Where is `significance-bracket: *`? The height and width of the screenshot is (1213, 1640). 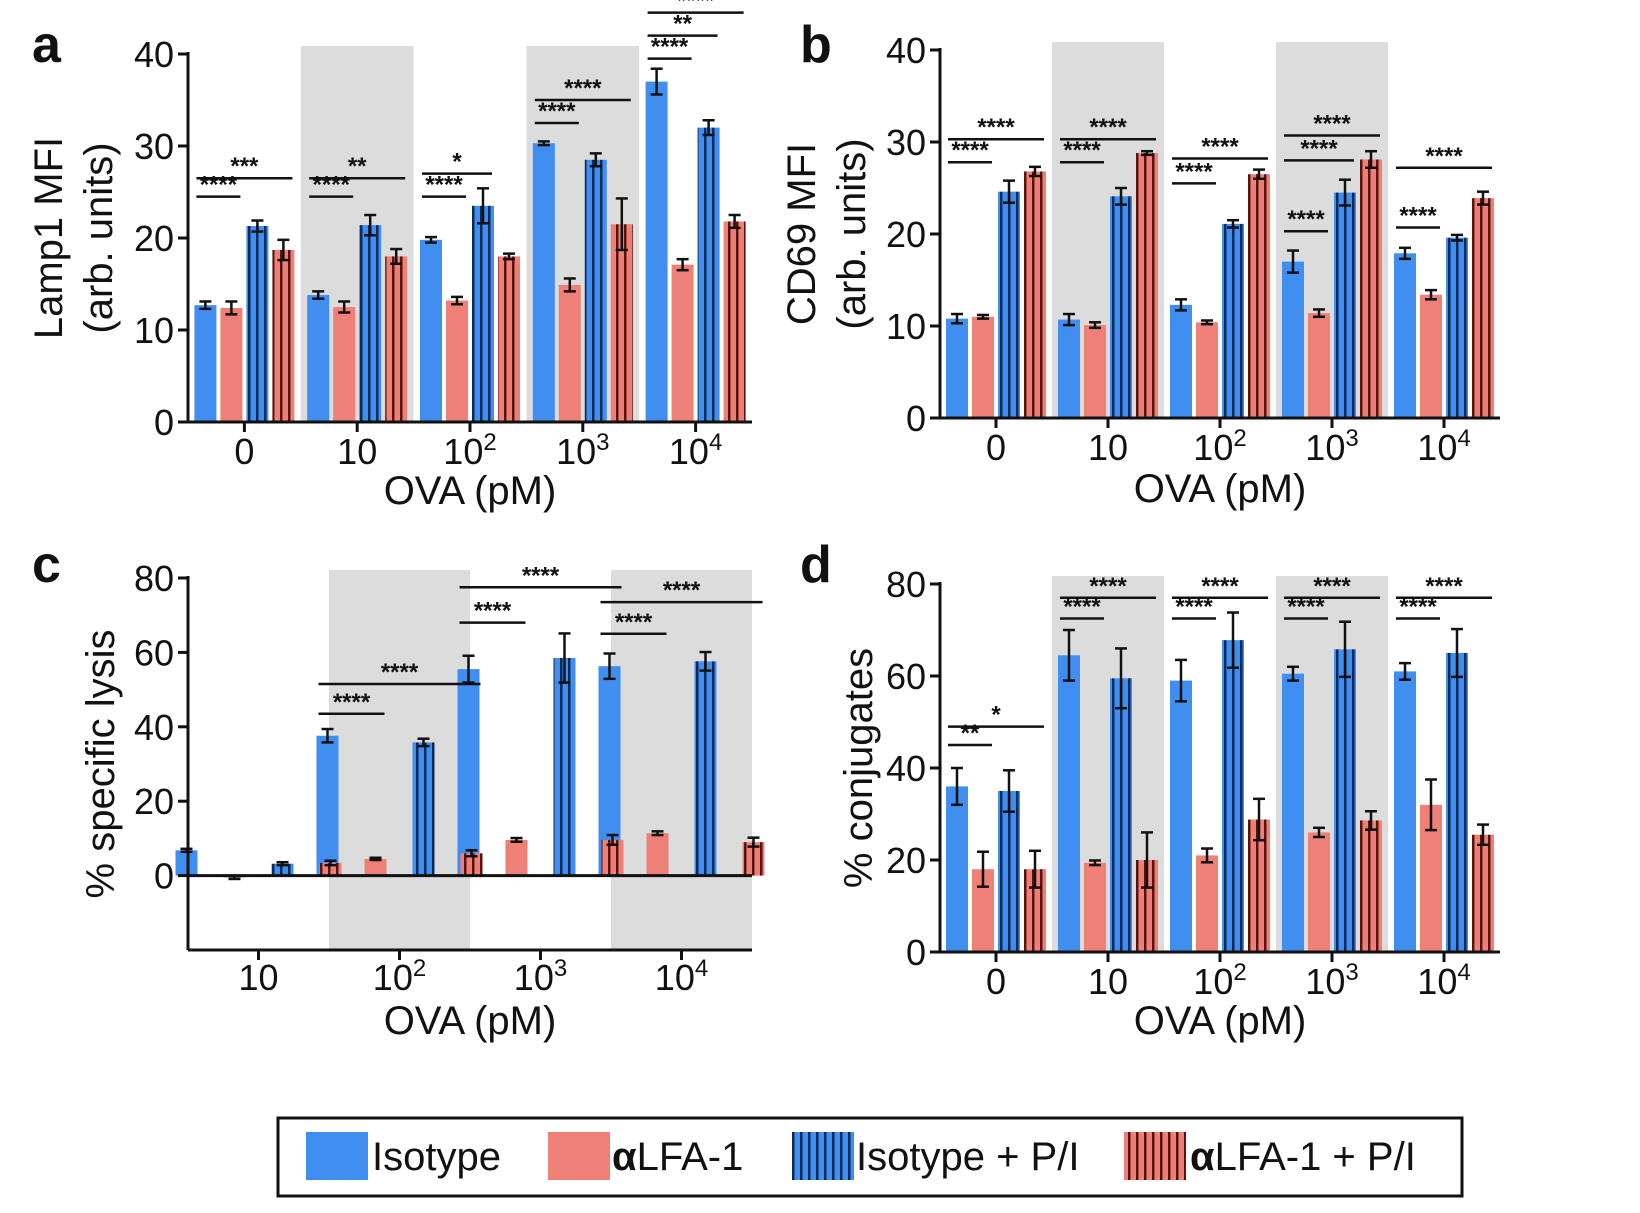
significance-bracket: * is located at coordinates (996, 715).